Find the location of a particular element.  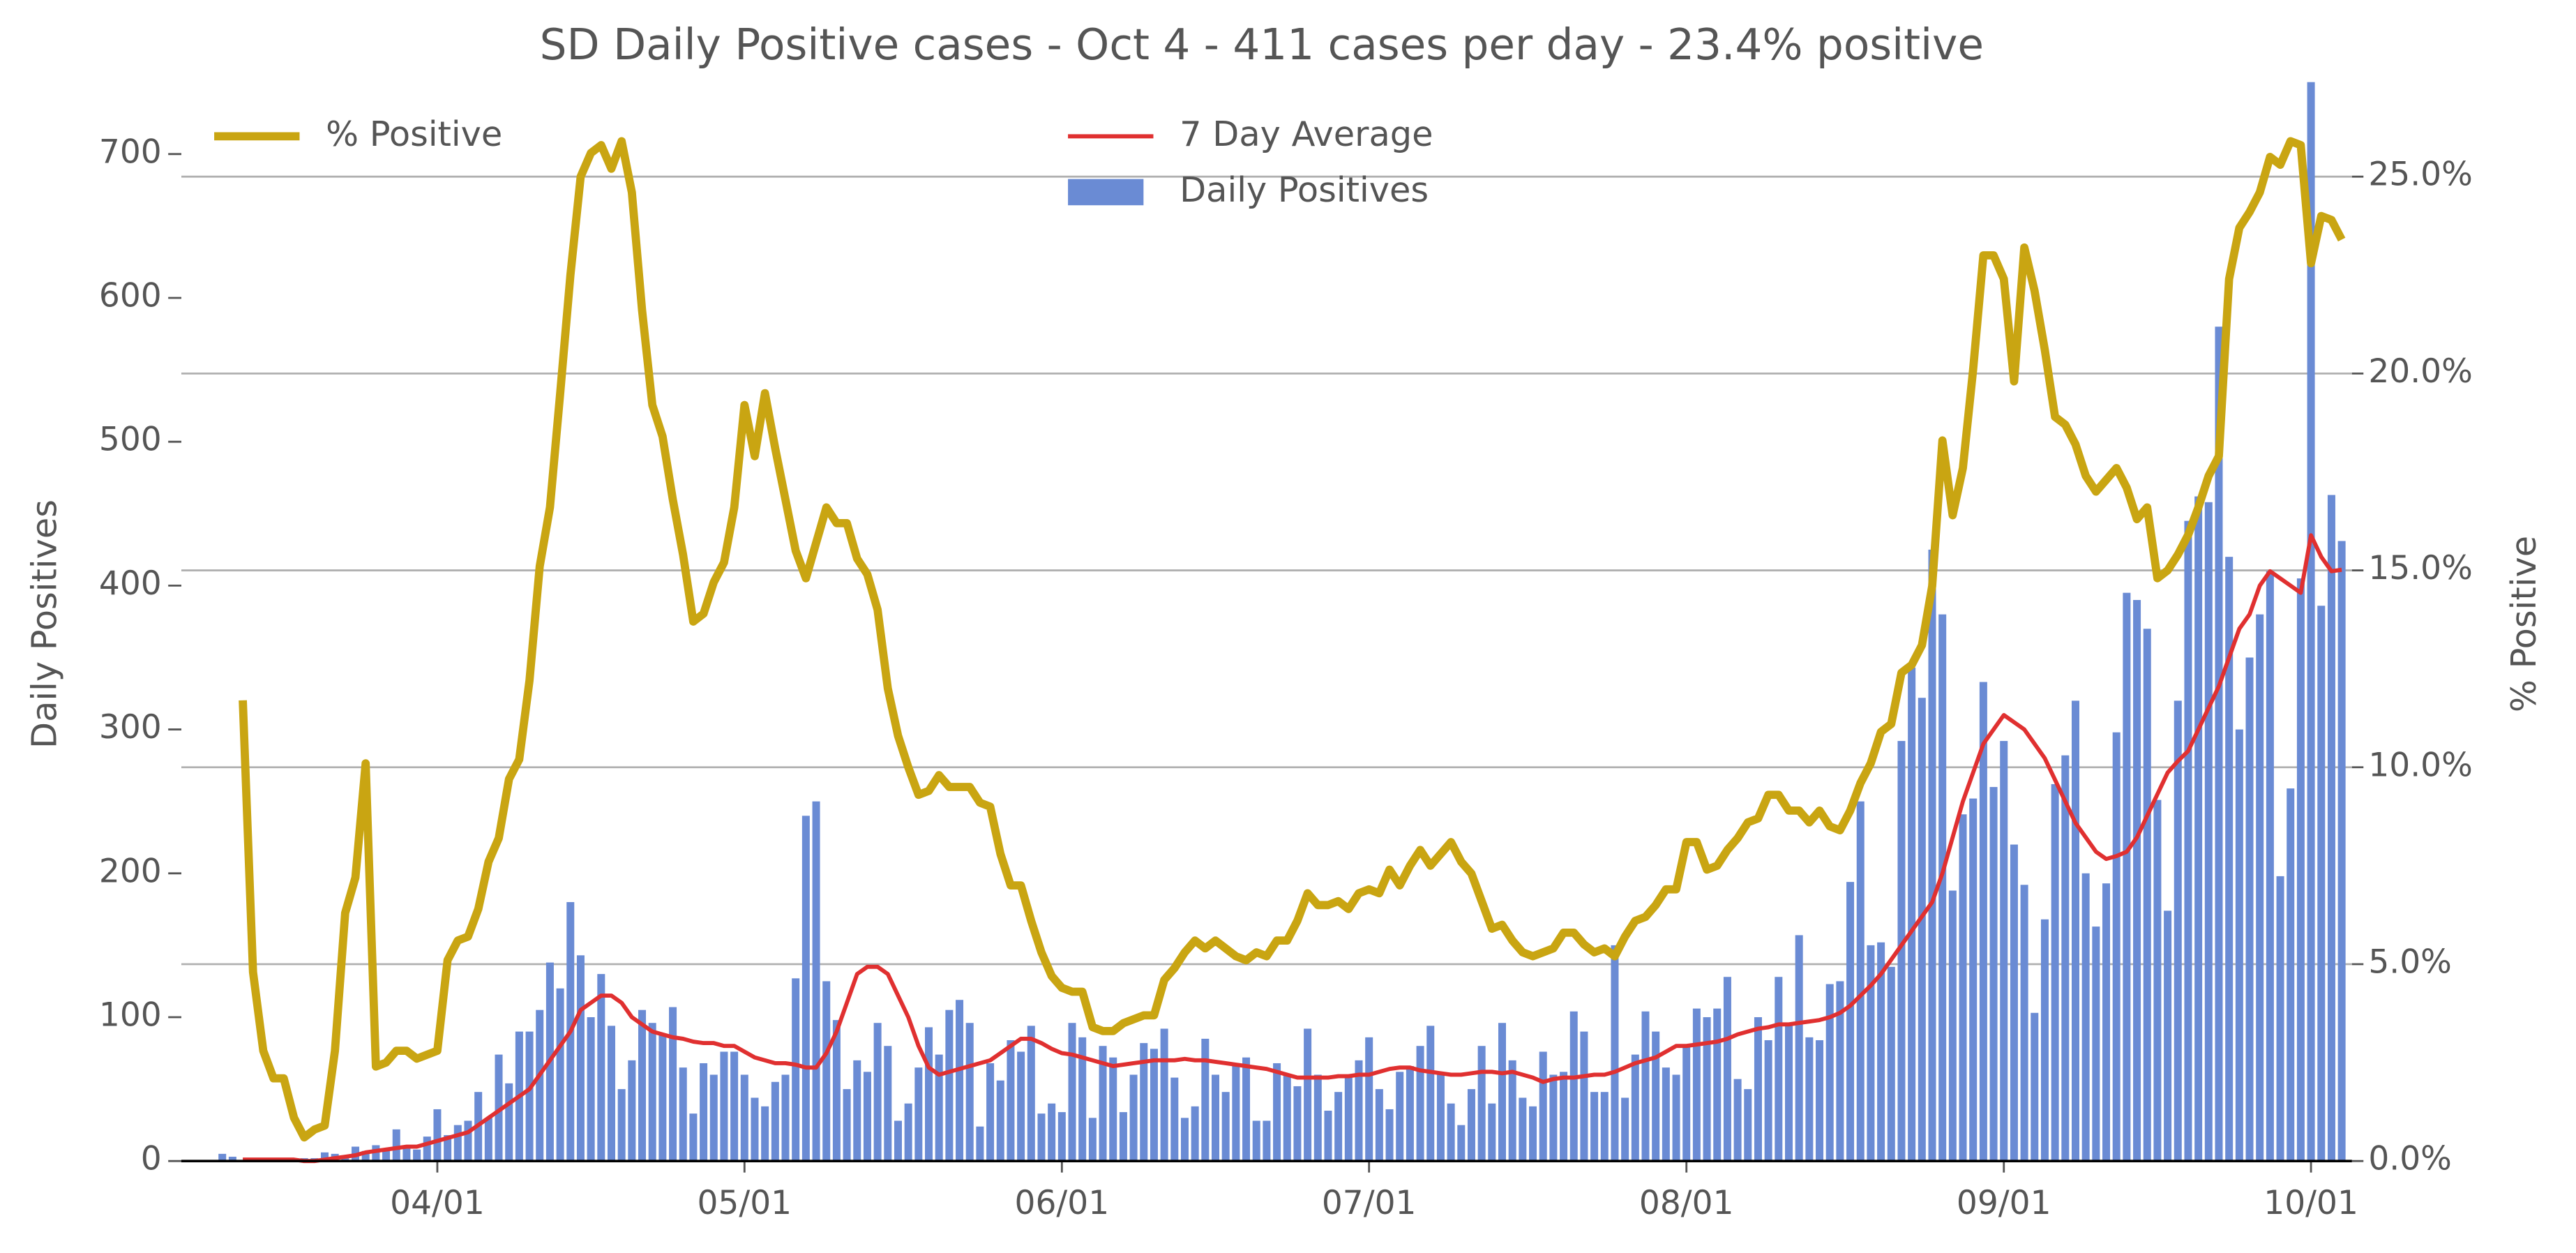

x-tick-label: 09/01 is located at coordinates (2004, 1203).